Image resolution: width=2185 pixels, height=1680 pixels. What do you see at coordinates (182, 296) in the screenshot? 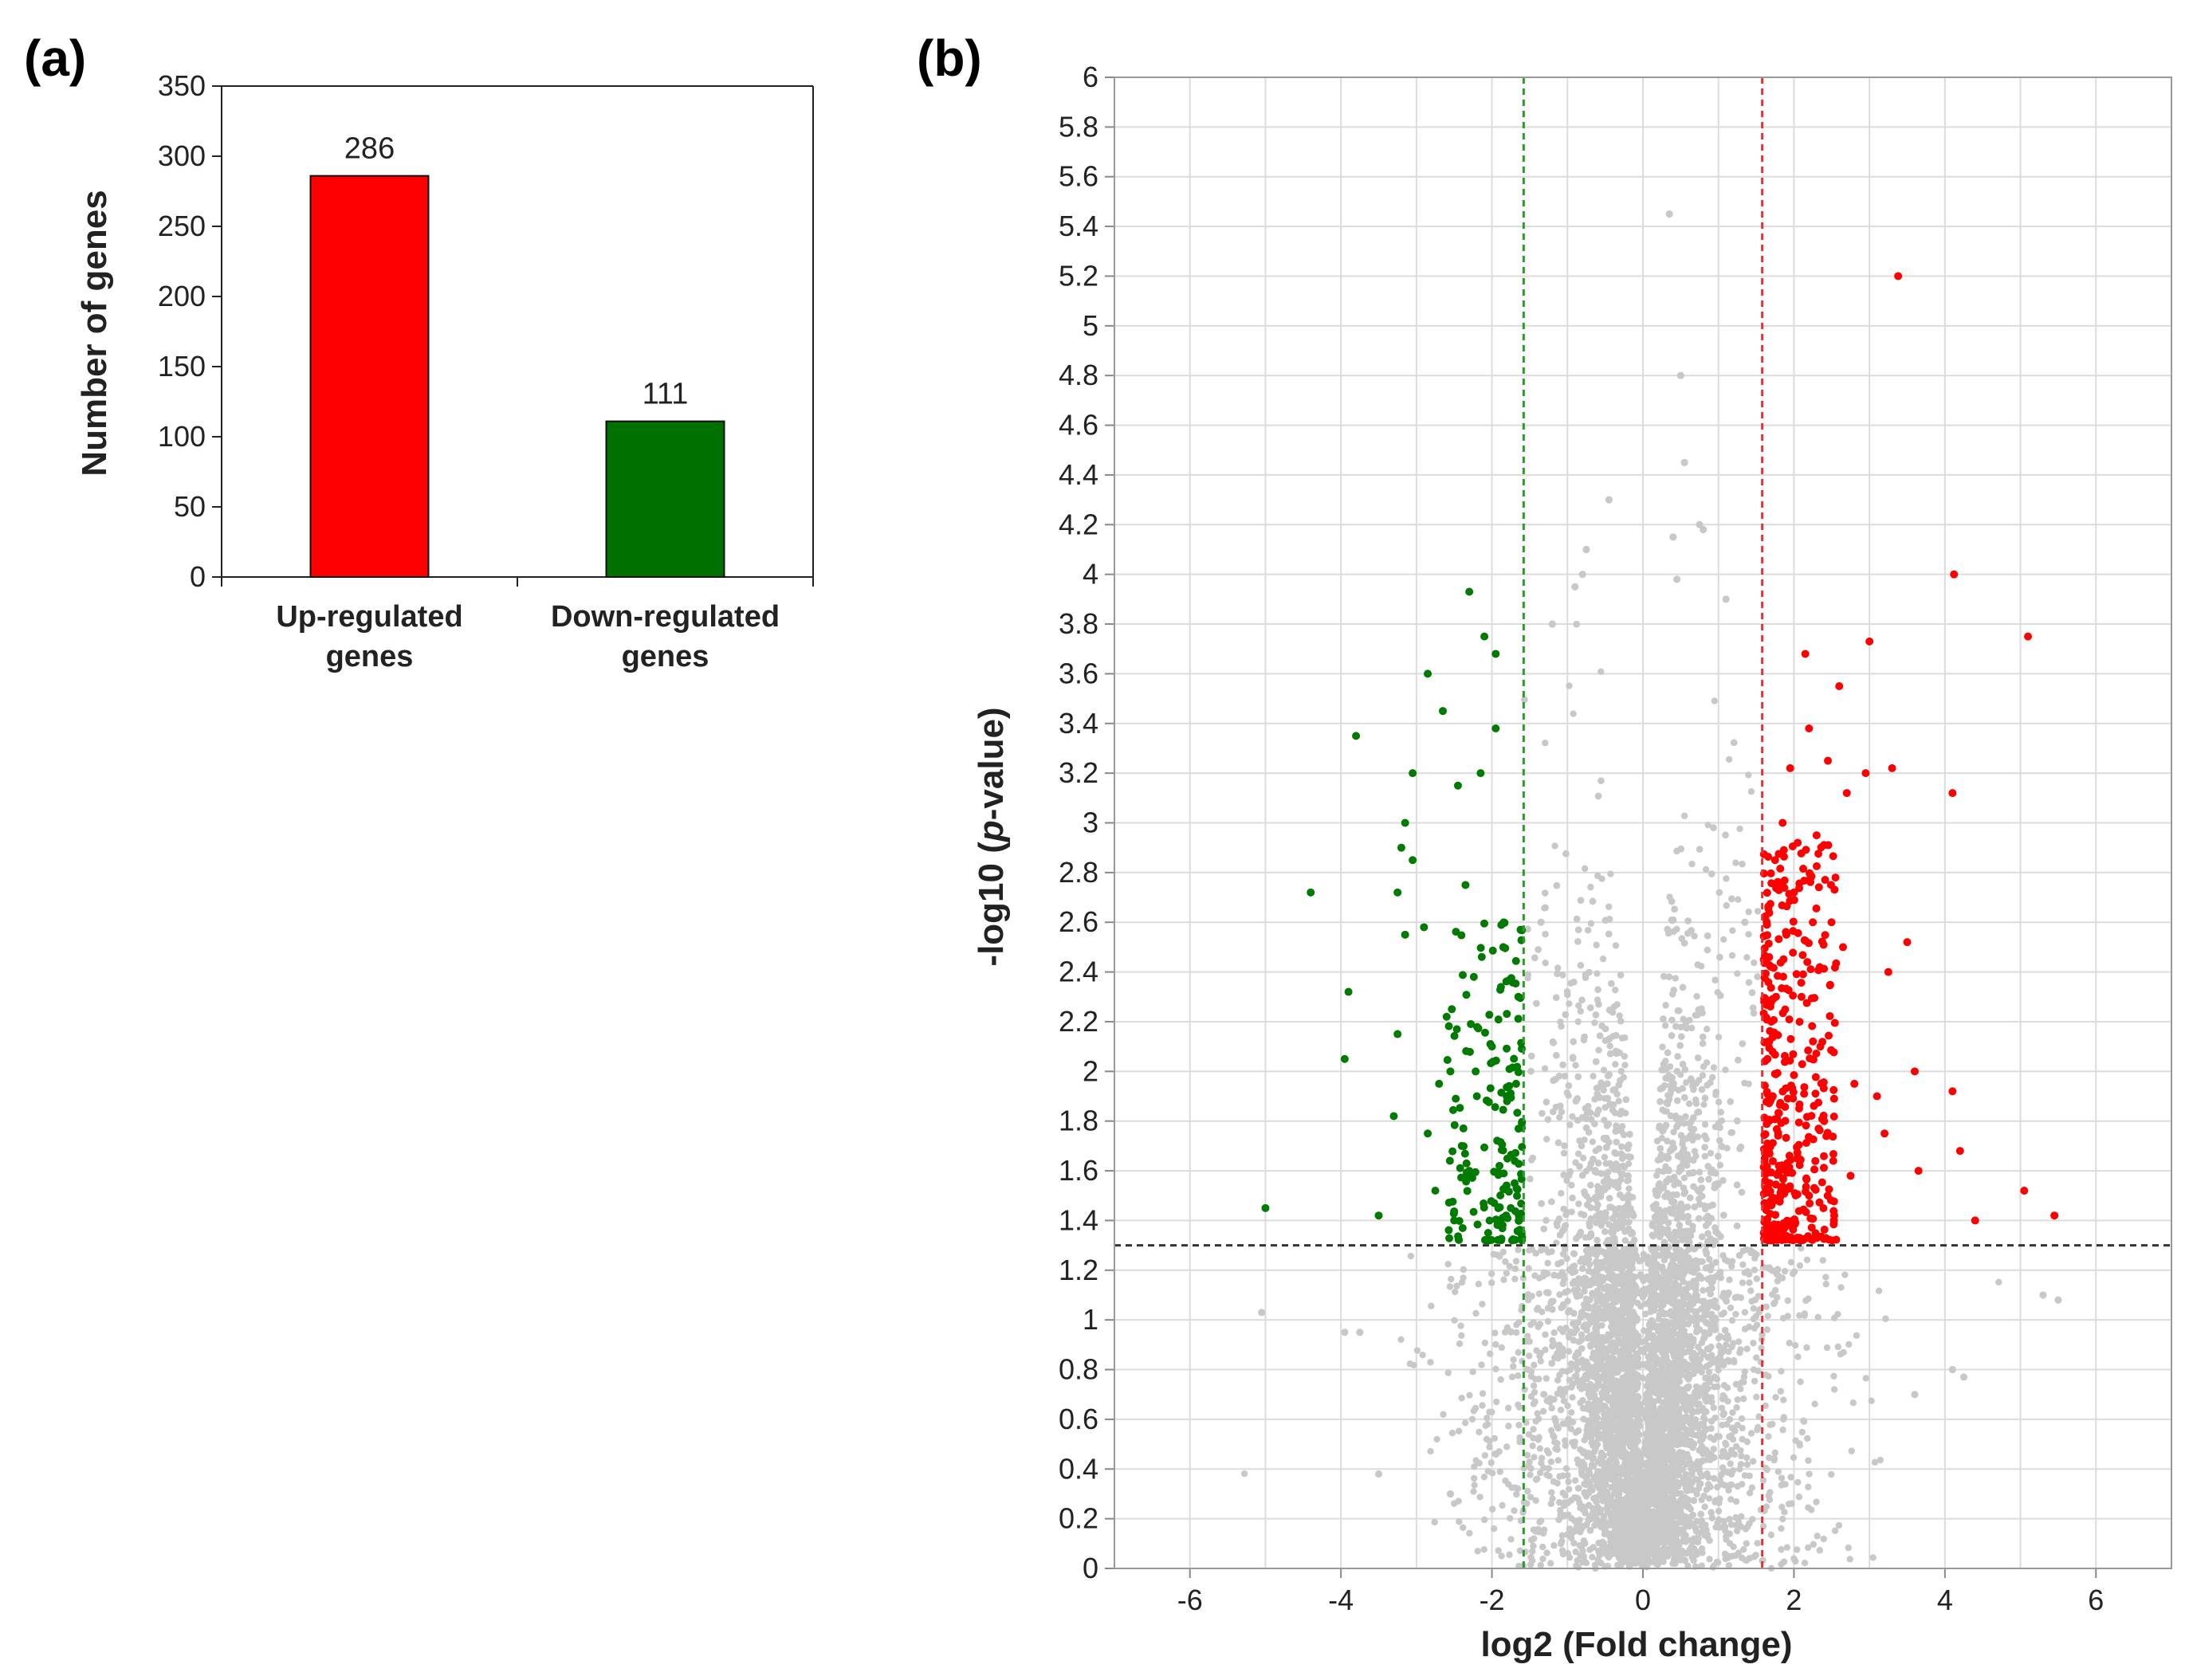
I see `bar-y-tick-label: 200` at bounding box center [182, 296].